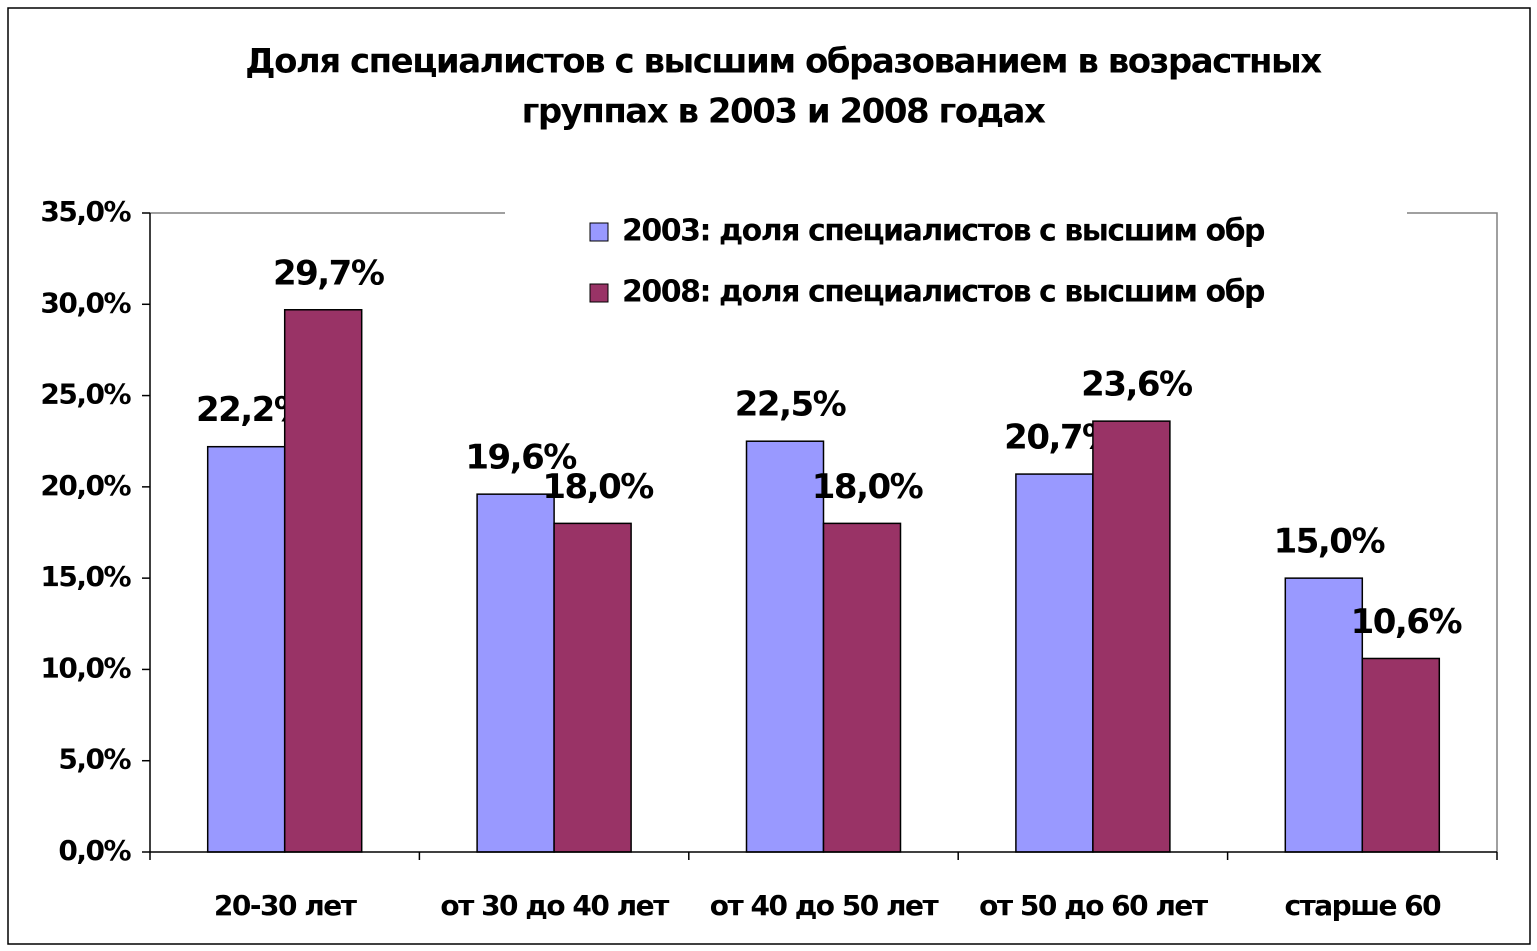 The width and height of the screenshot is (1537, 951). What do you see at coordinates (825, 905) in the screenshot?
I see `x-tick-label: от 40 до 50 лет` at bounding box center [825, 905].